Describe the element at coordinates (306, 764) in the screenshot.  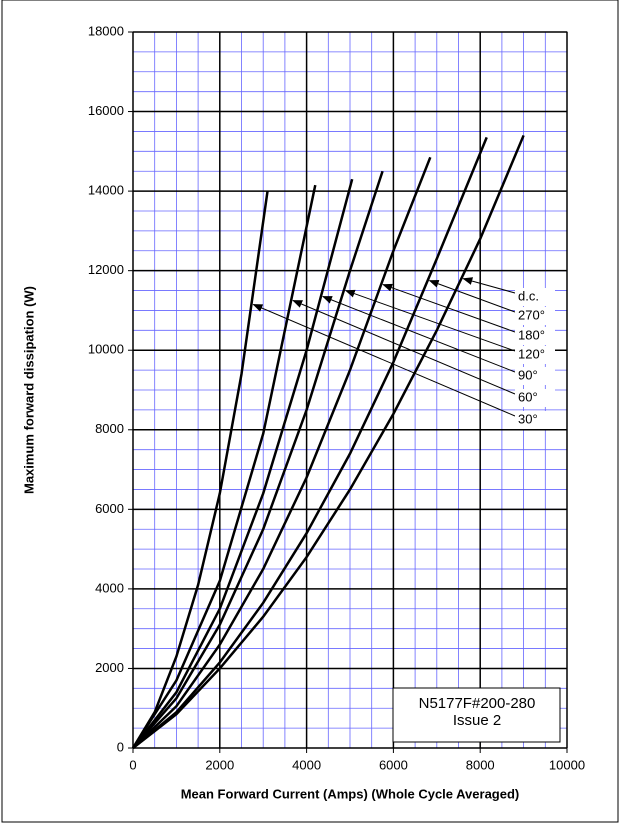
I see `x-tick-label: 4000` at that location.